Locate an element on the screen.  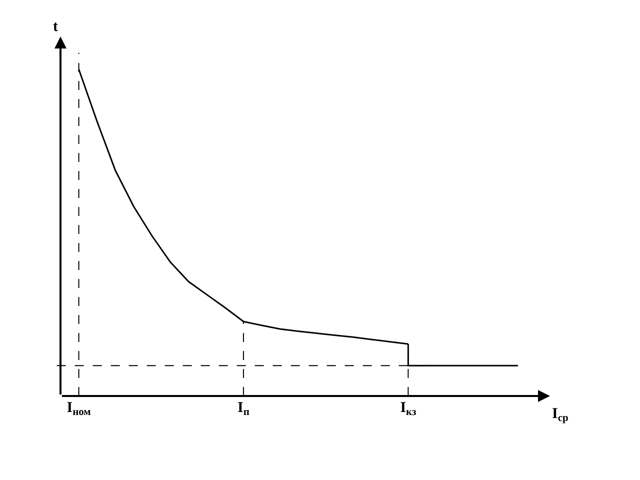
y-axis-title: t is located at coordinates (55, 27).